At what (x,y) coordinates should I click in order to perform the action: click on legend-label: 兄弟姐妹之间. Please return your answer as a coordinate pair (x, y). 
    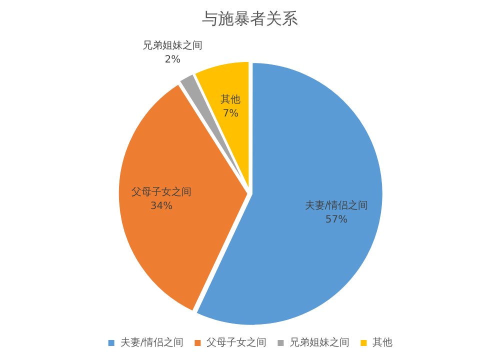
    Looking at the image, I should click on (320, 342).